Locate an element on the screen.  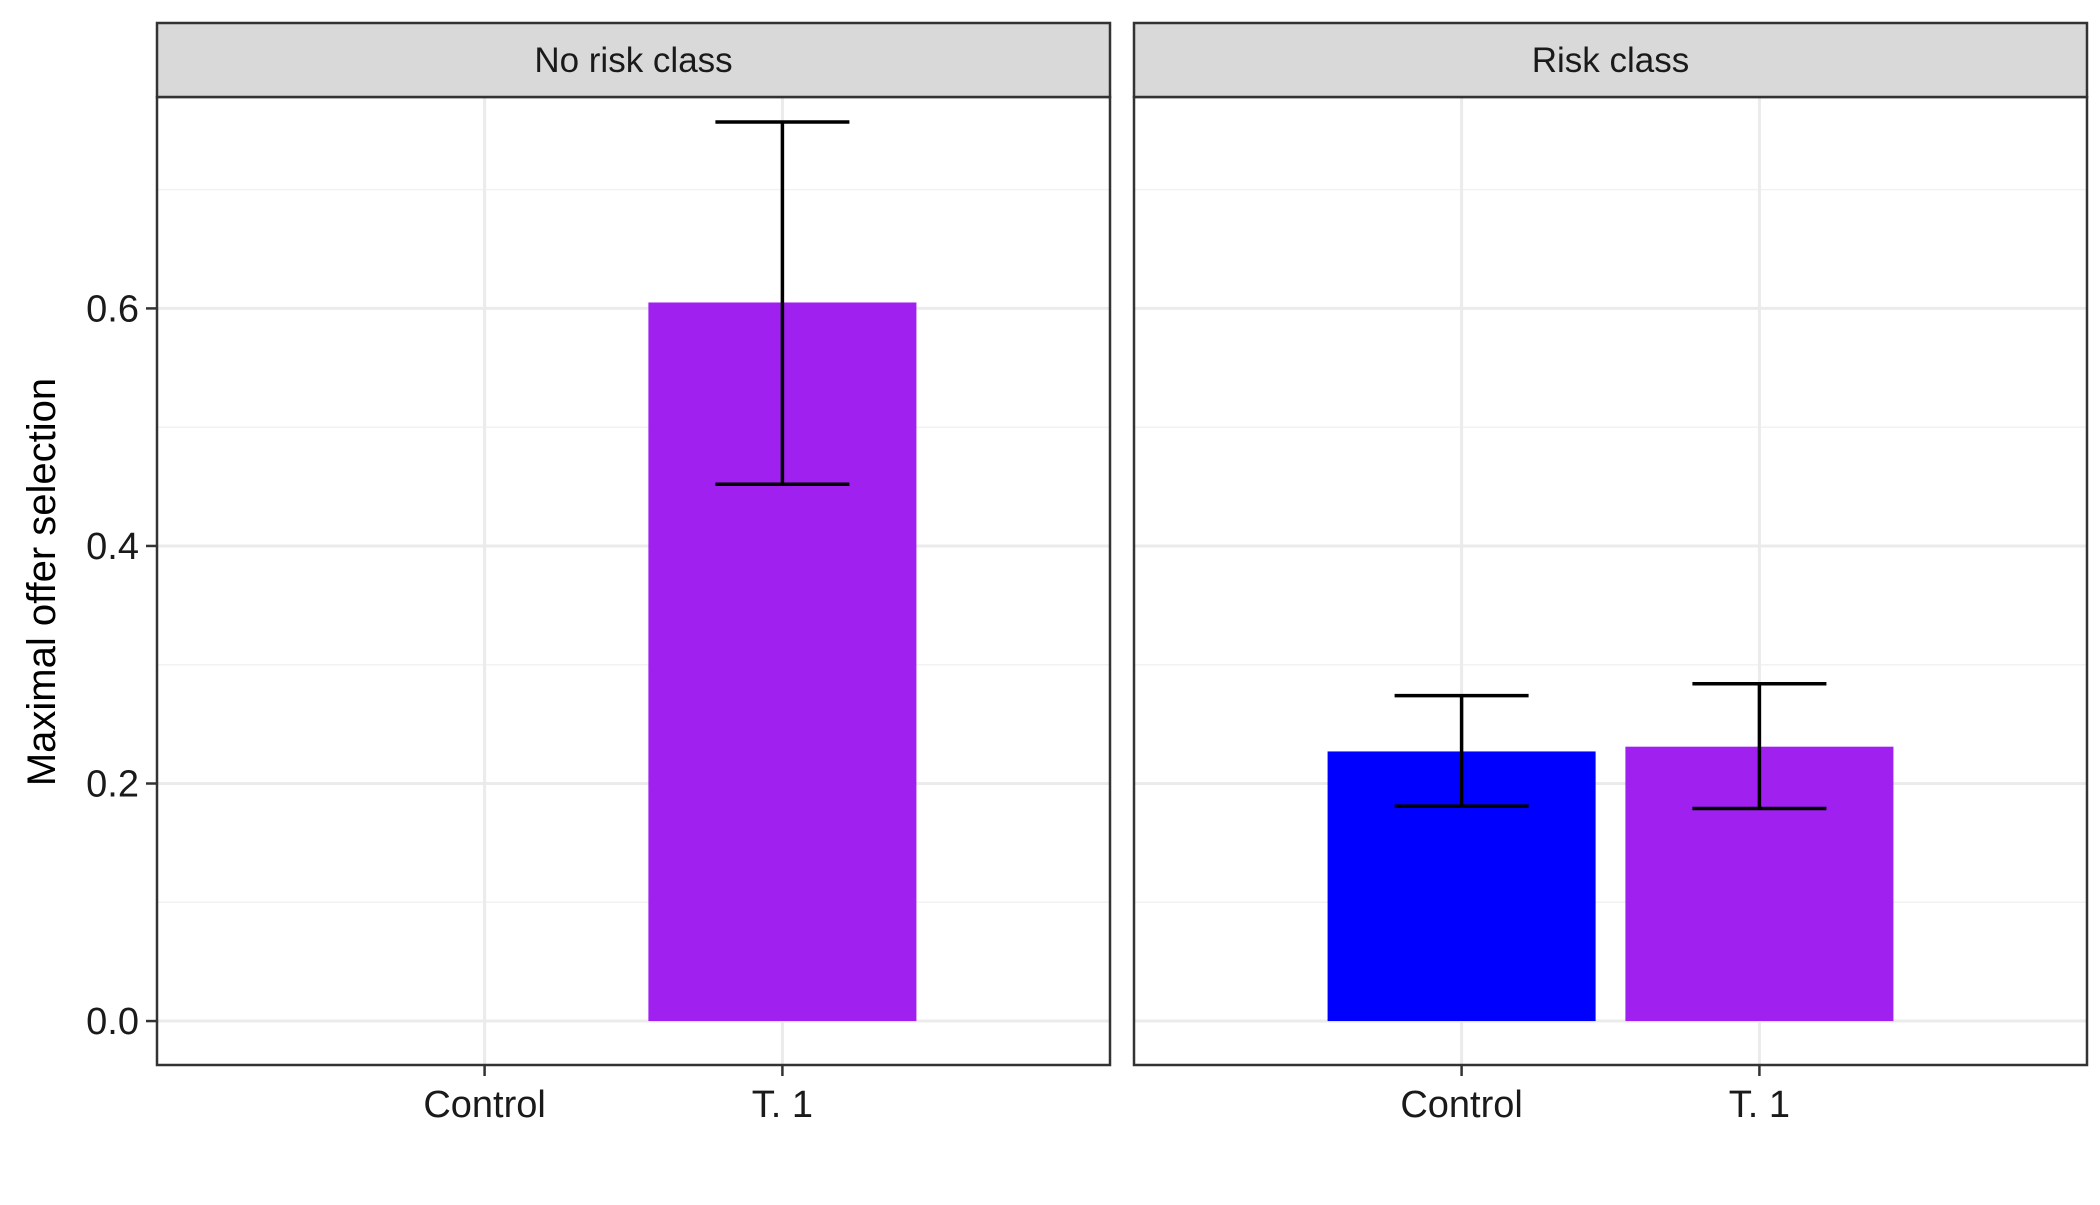
y-tick-label: 0.6 is located at coordinates (112, 309).